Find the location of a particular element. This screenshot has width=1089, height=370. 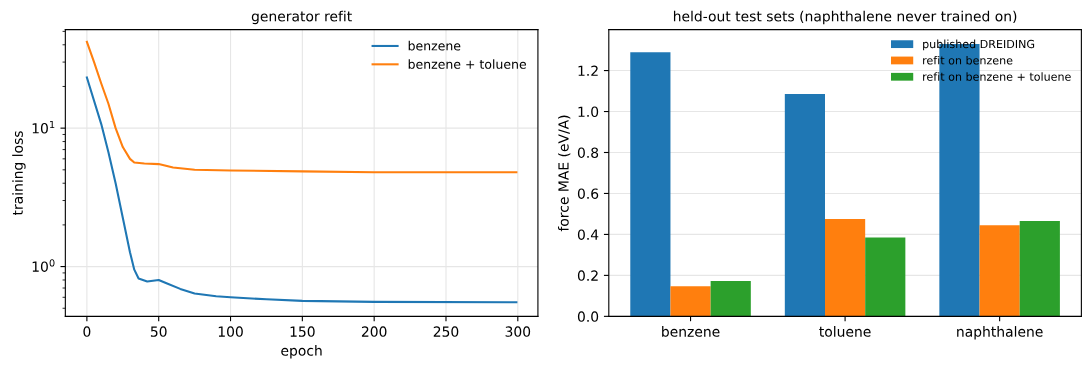

x-axis-title: epoch is located at coordinates (301, 352).